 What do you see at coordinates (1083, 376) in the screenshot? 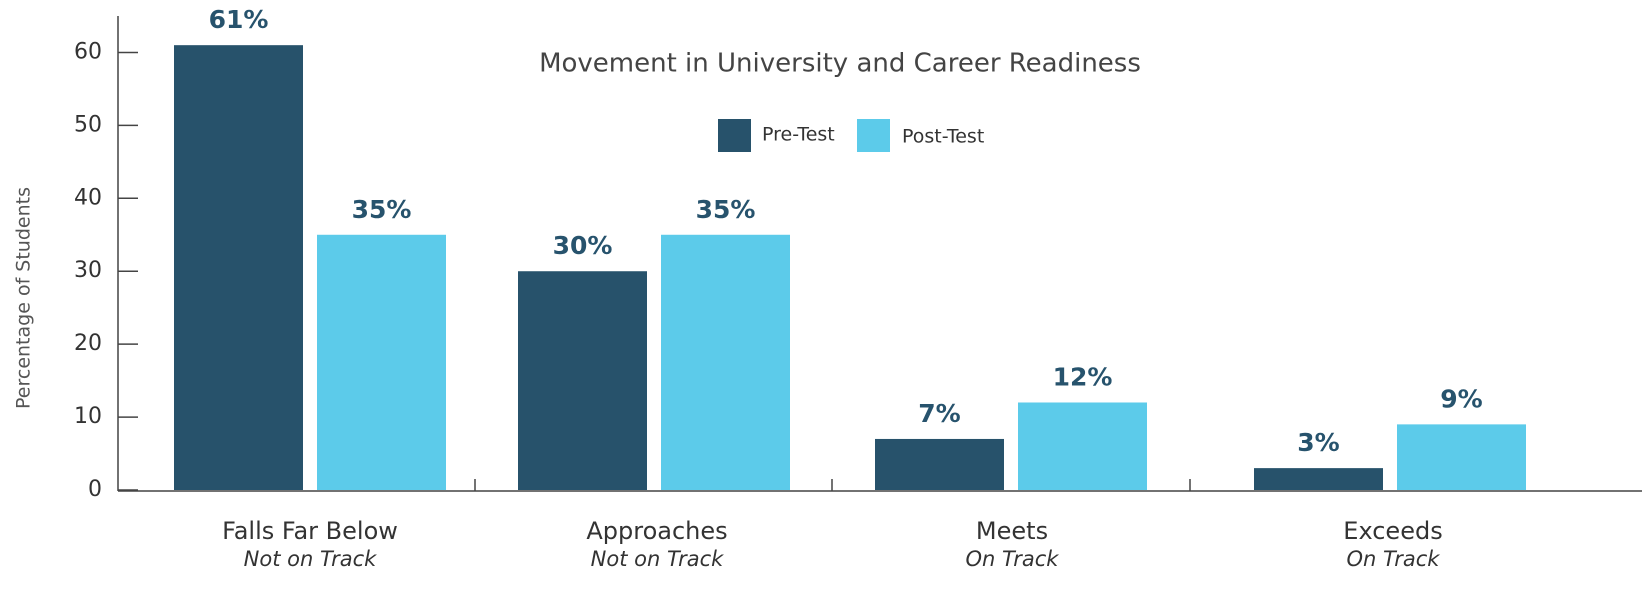
I see `data-label: 12%` at bounding box center [1083, 376].